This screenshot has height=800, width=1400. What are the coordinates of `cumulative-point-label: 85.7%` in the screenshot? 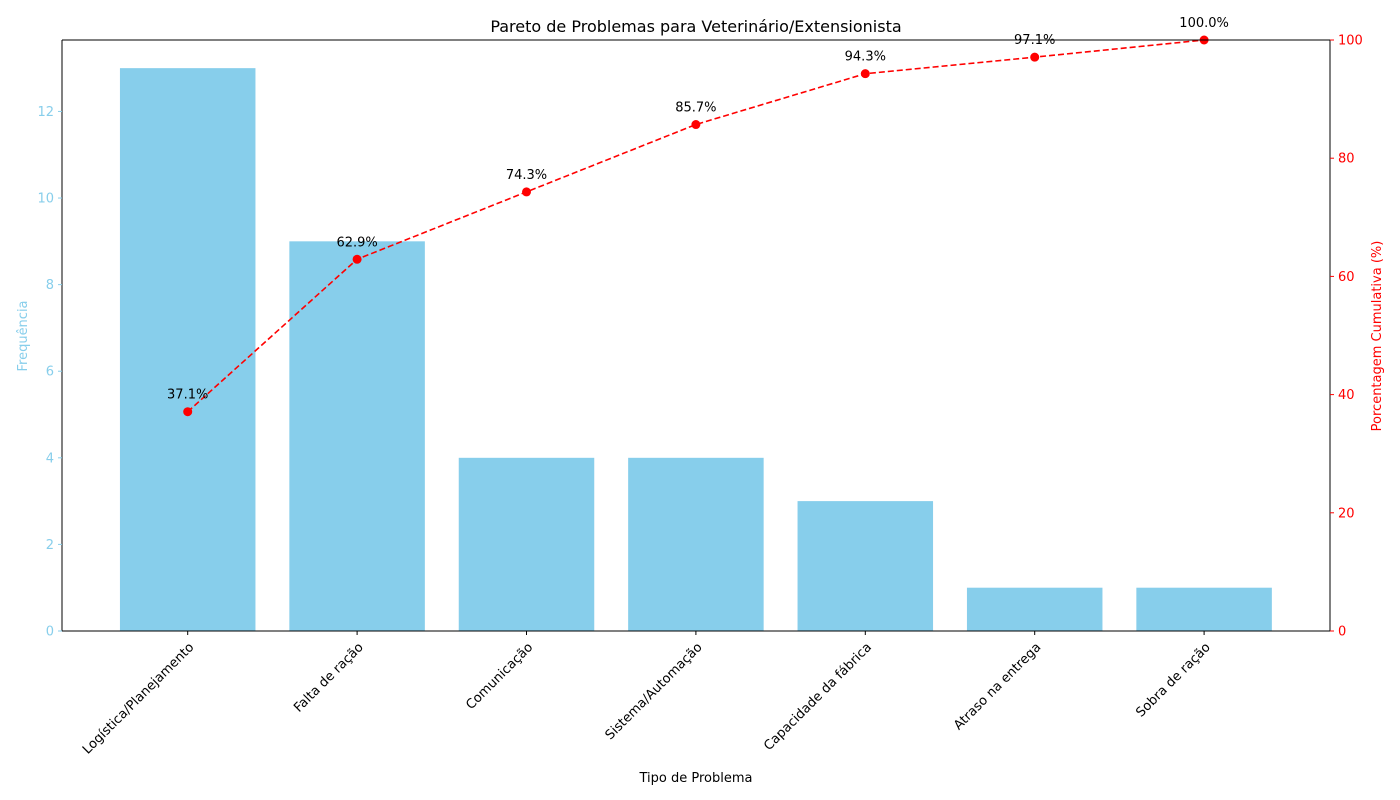 It's located at (695, 108).